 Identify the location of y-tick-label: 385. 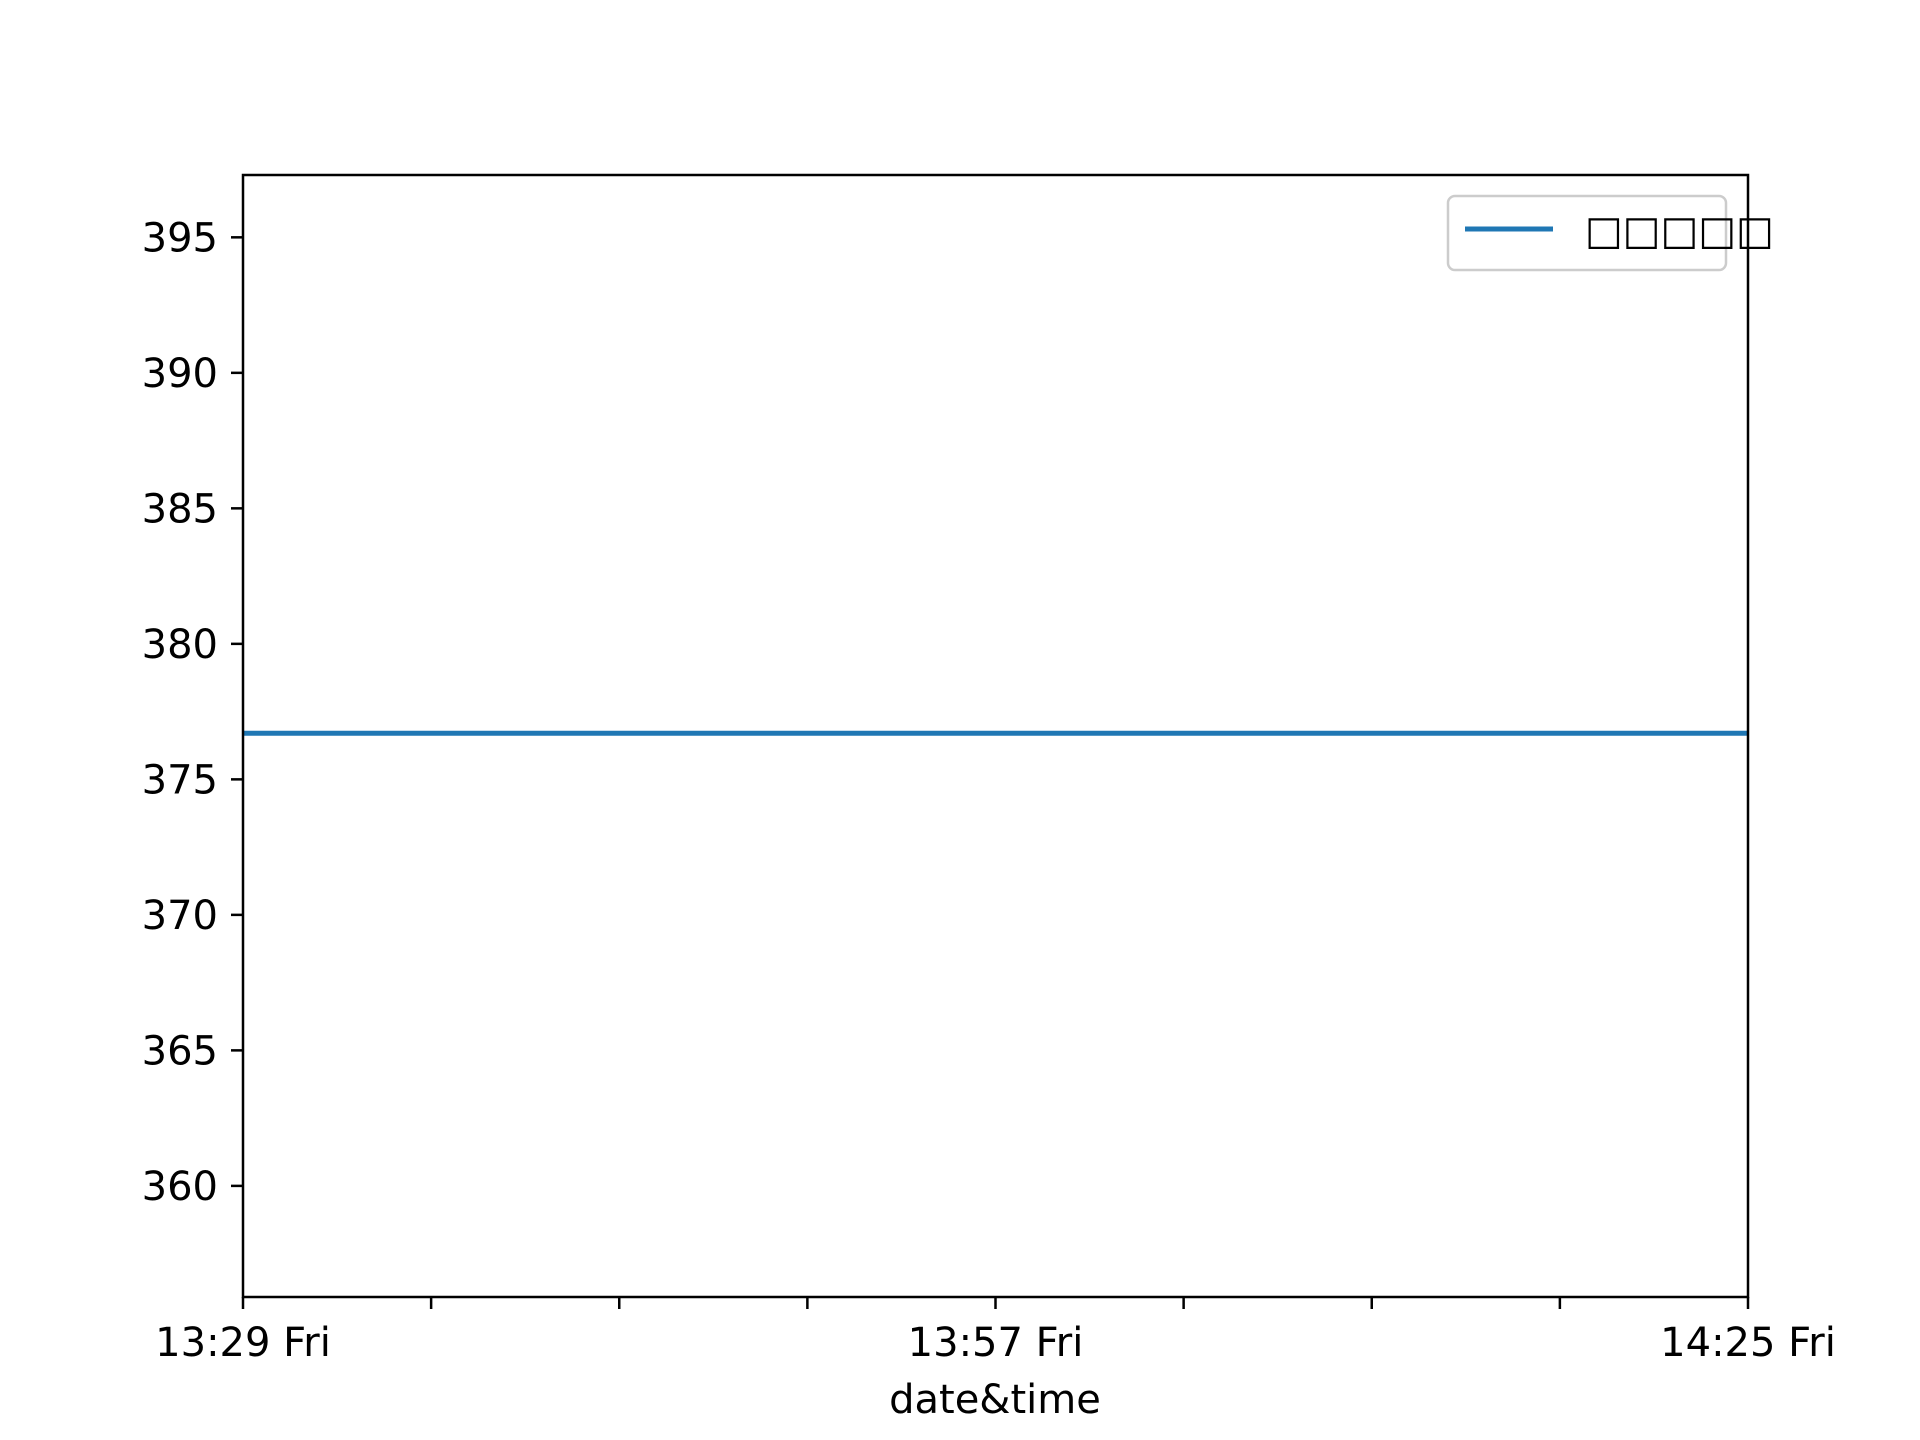
(180, 509).